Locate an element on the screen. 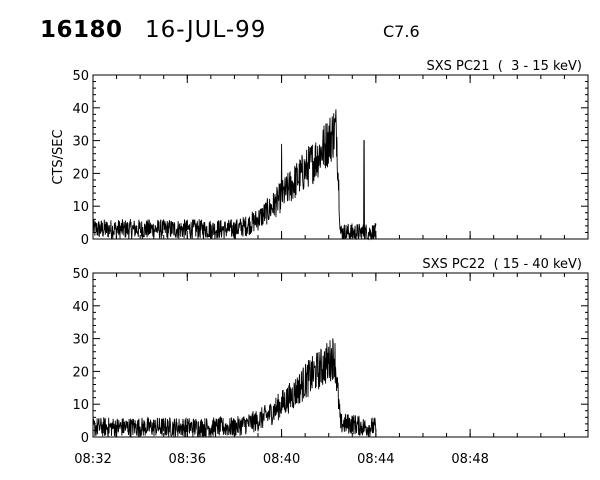  x-tick-label: 08:40 is located at coordinates (281, 459).